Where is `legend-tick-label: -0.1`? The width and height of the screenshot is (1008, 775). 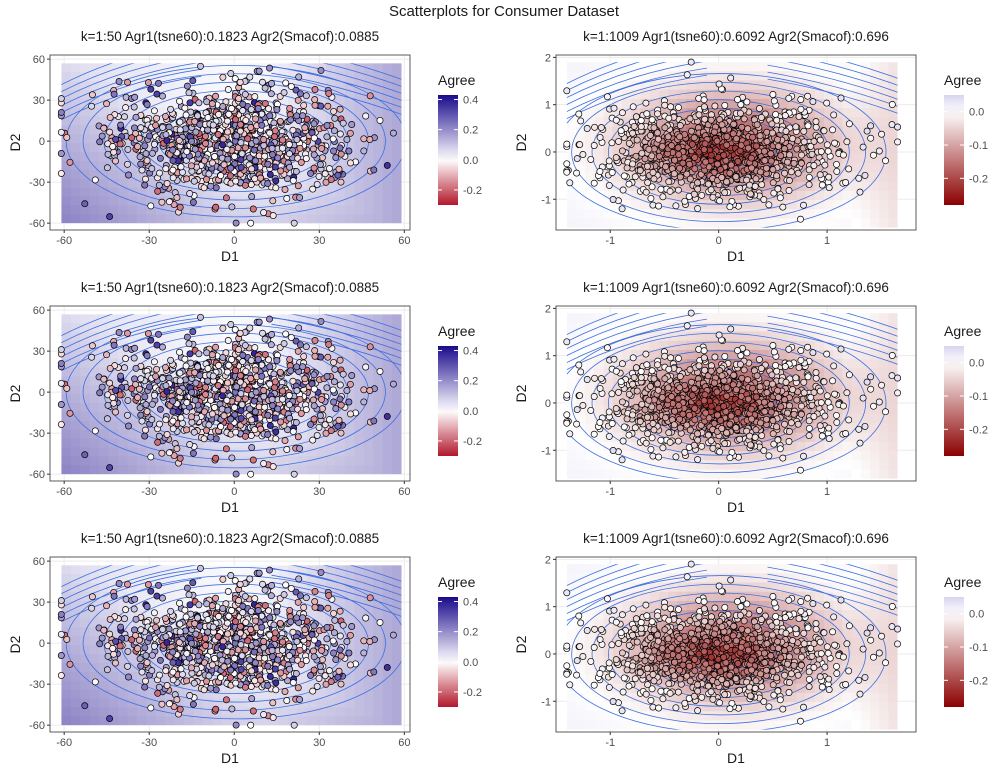
legend-tick-label: -0.1 is located at coordinates (978, 146).